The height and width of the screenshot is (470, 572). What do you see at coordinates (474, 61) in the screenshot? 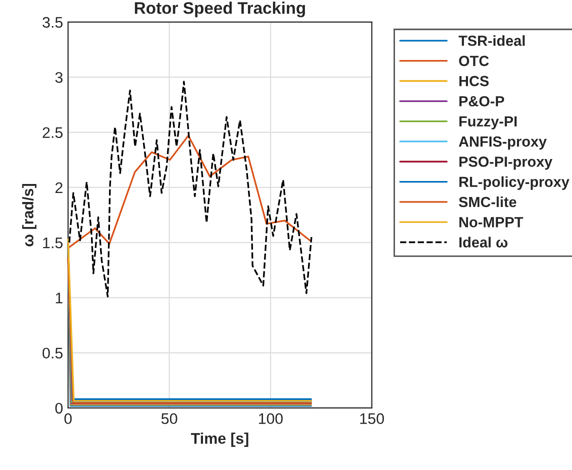
I see `legend-label: OTC` at bounding box center [474, 61].